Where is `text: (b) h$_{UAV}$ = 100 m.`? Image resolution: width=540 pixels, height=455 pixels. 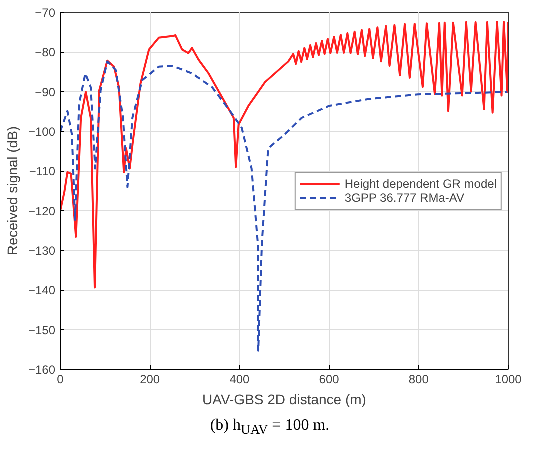
text: (b) h$_{UAV}$ = 100 m. is located at coordinates (270, 428).